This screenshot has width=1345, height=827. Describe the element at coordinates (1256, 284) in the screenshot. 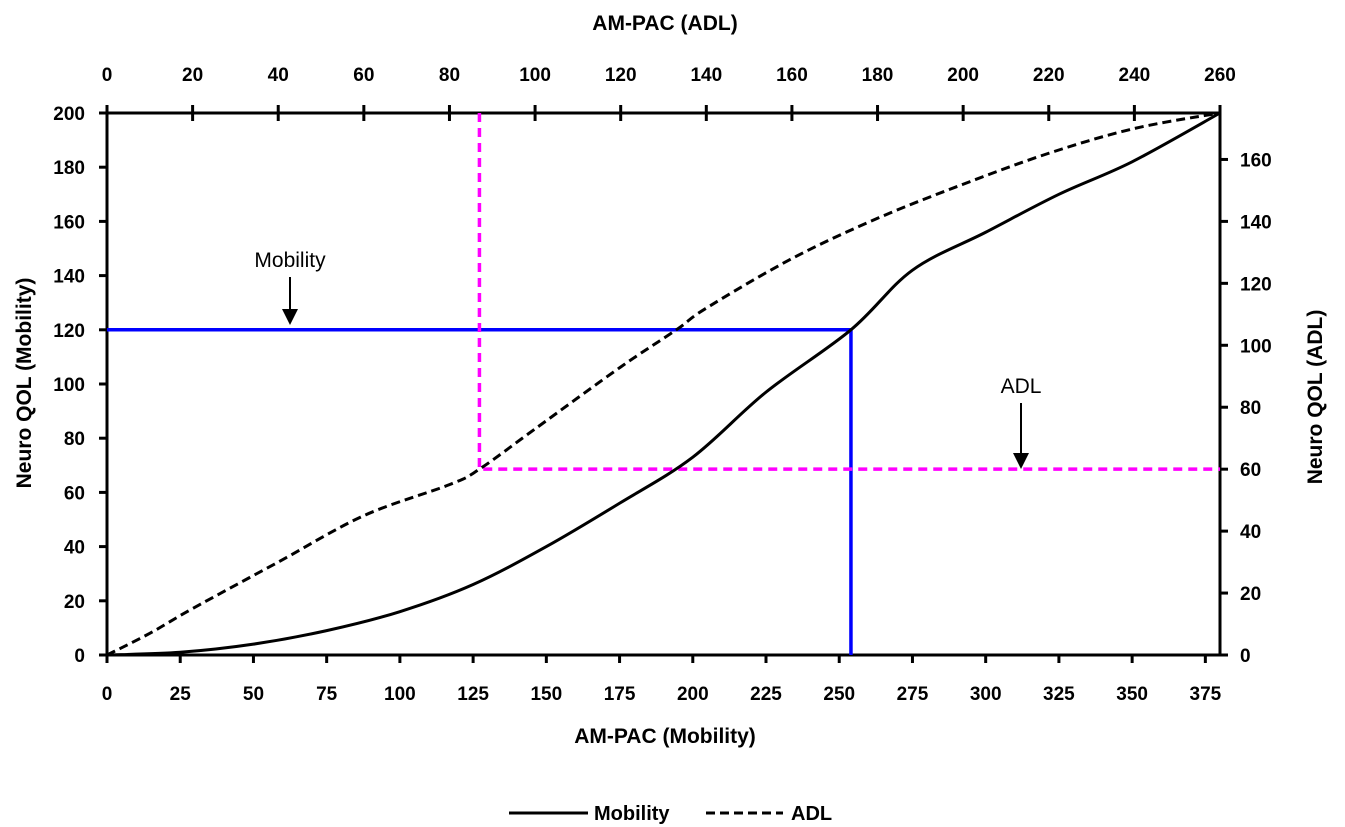

I see `y-right-tick-label: 120` at that location.